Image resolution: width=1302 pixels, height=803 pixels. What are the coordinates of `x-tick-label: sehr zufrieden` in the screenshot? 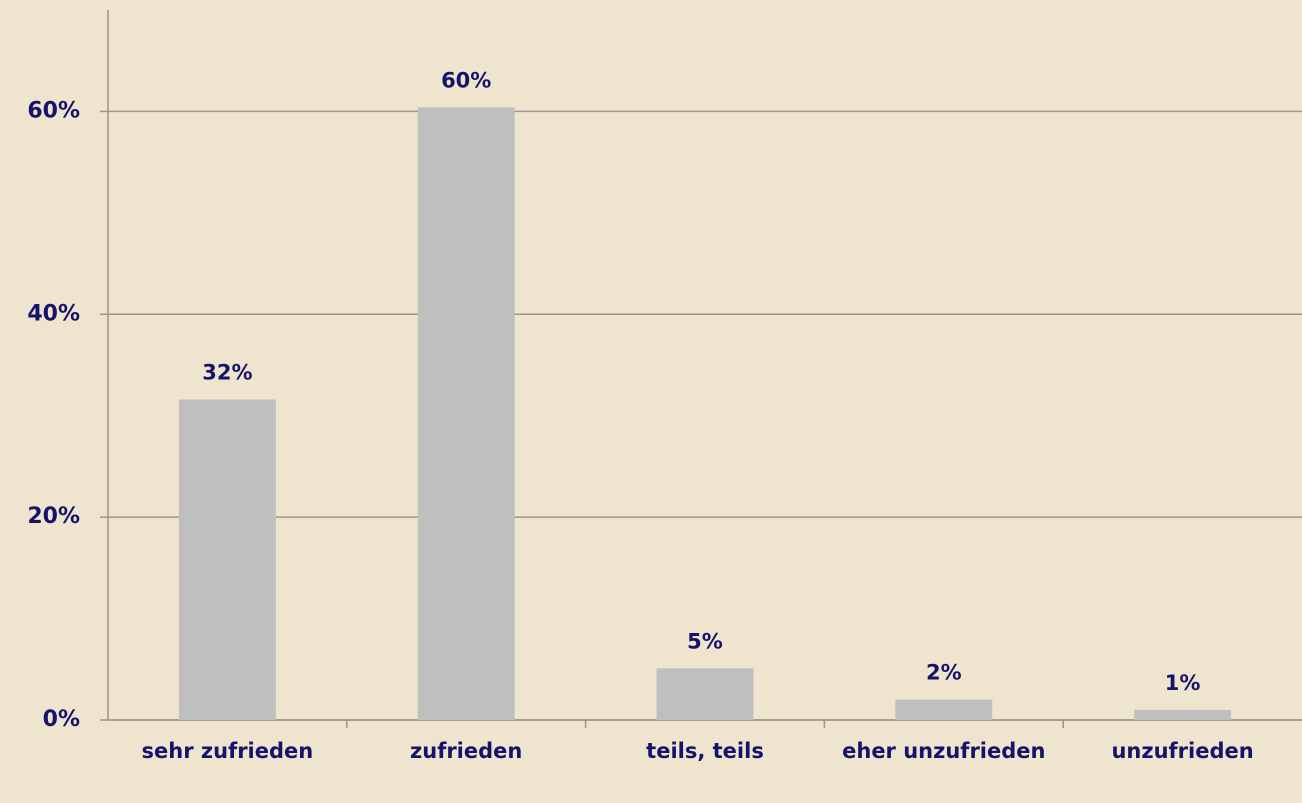 It's located at (227, 751).